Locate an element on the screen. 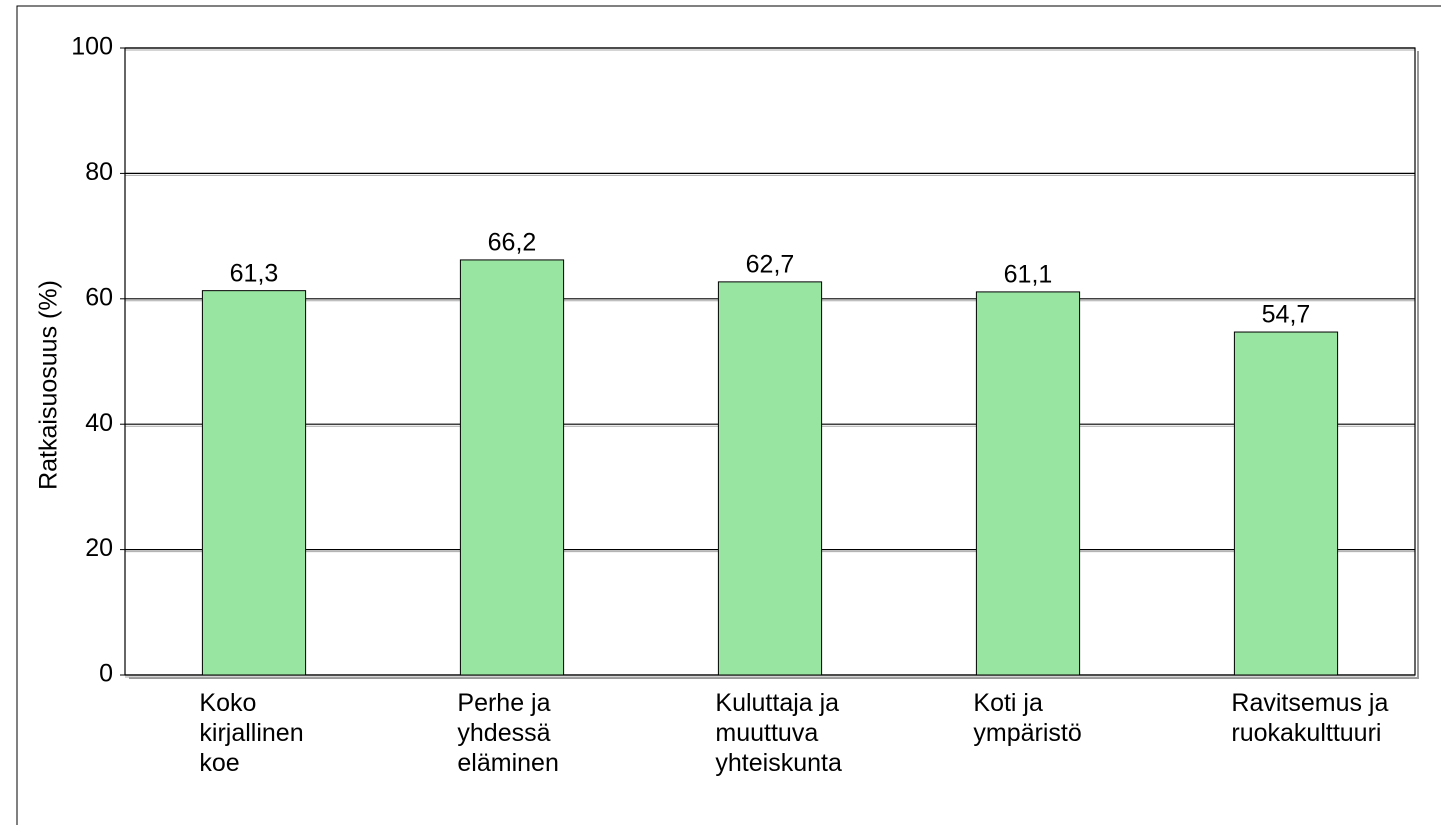  y-tick-label: 80 is located at coordinates (99, 172).